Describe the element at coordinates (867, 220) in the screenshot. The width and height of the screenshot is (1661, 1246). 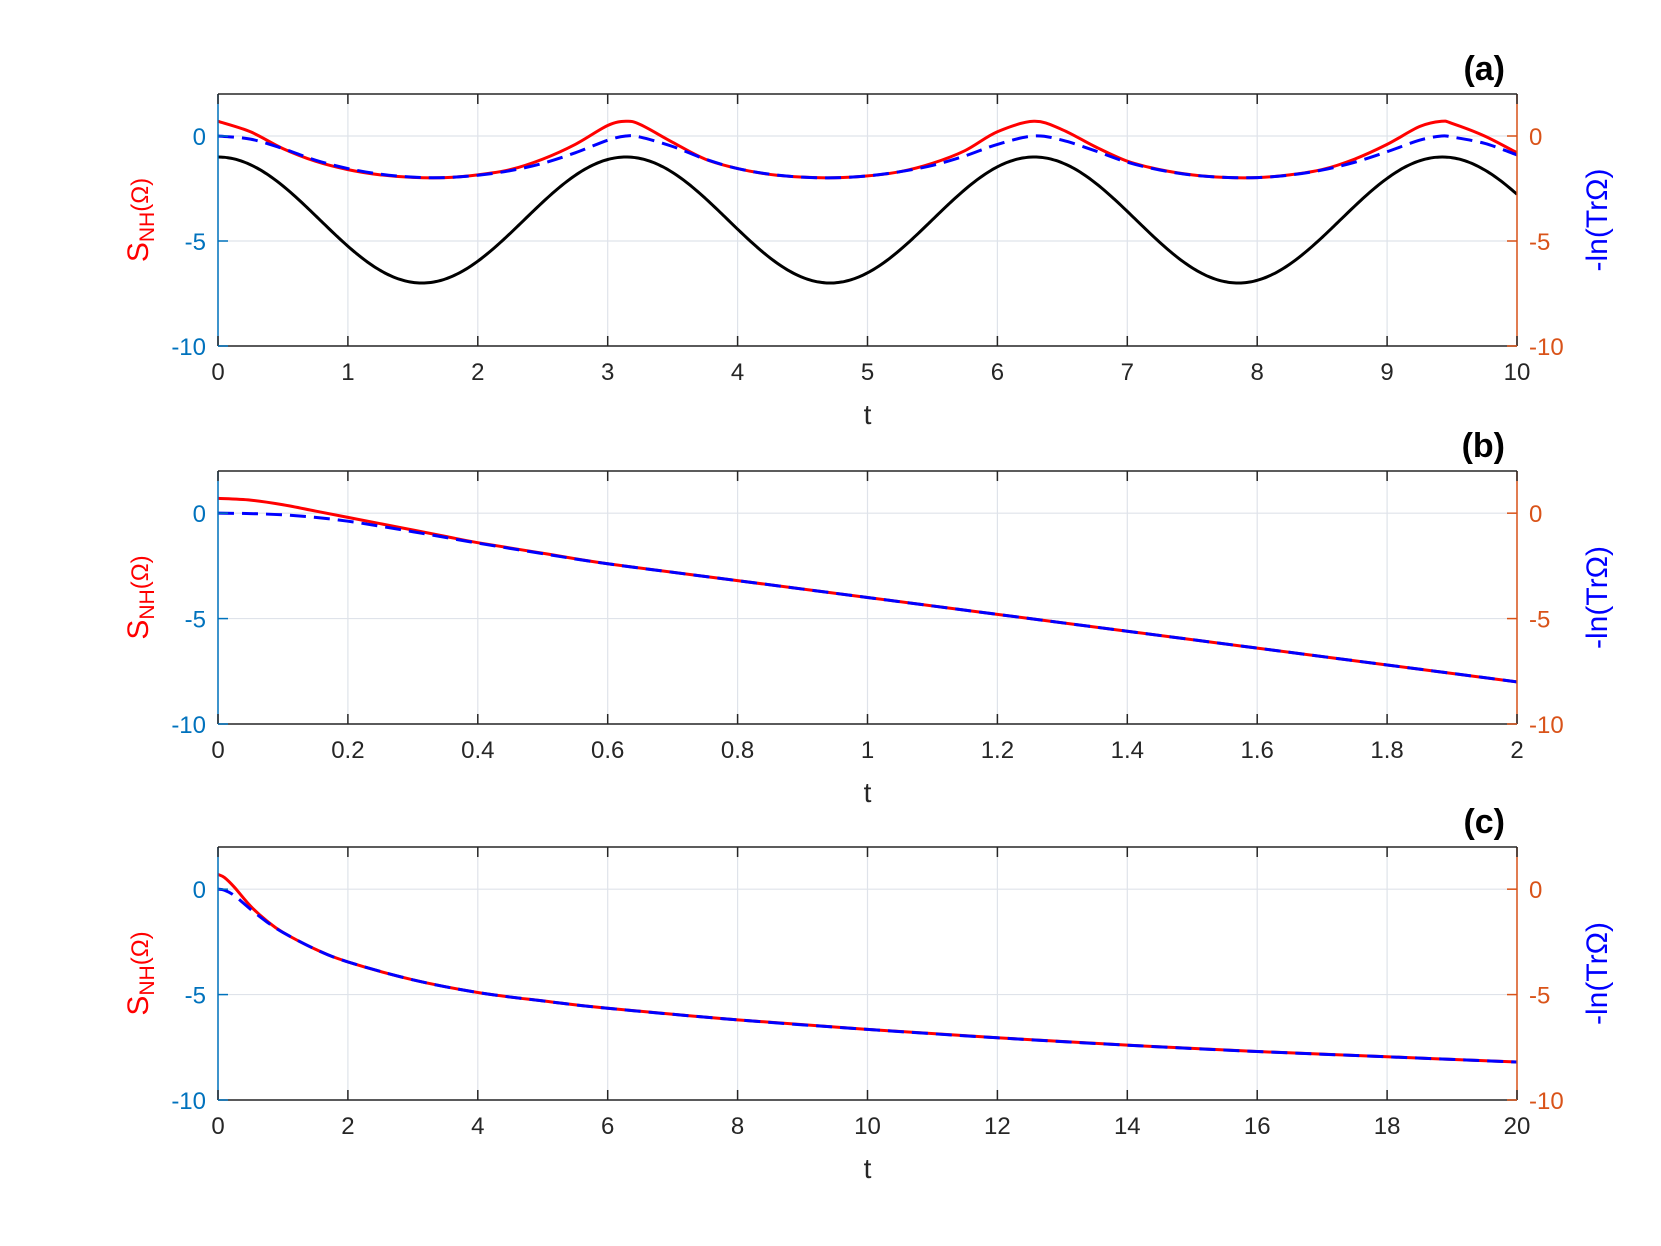
I see `series-line-black-solid` at that location.